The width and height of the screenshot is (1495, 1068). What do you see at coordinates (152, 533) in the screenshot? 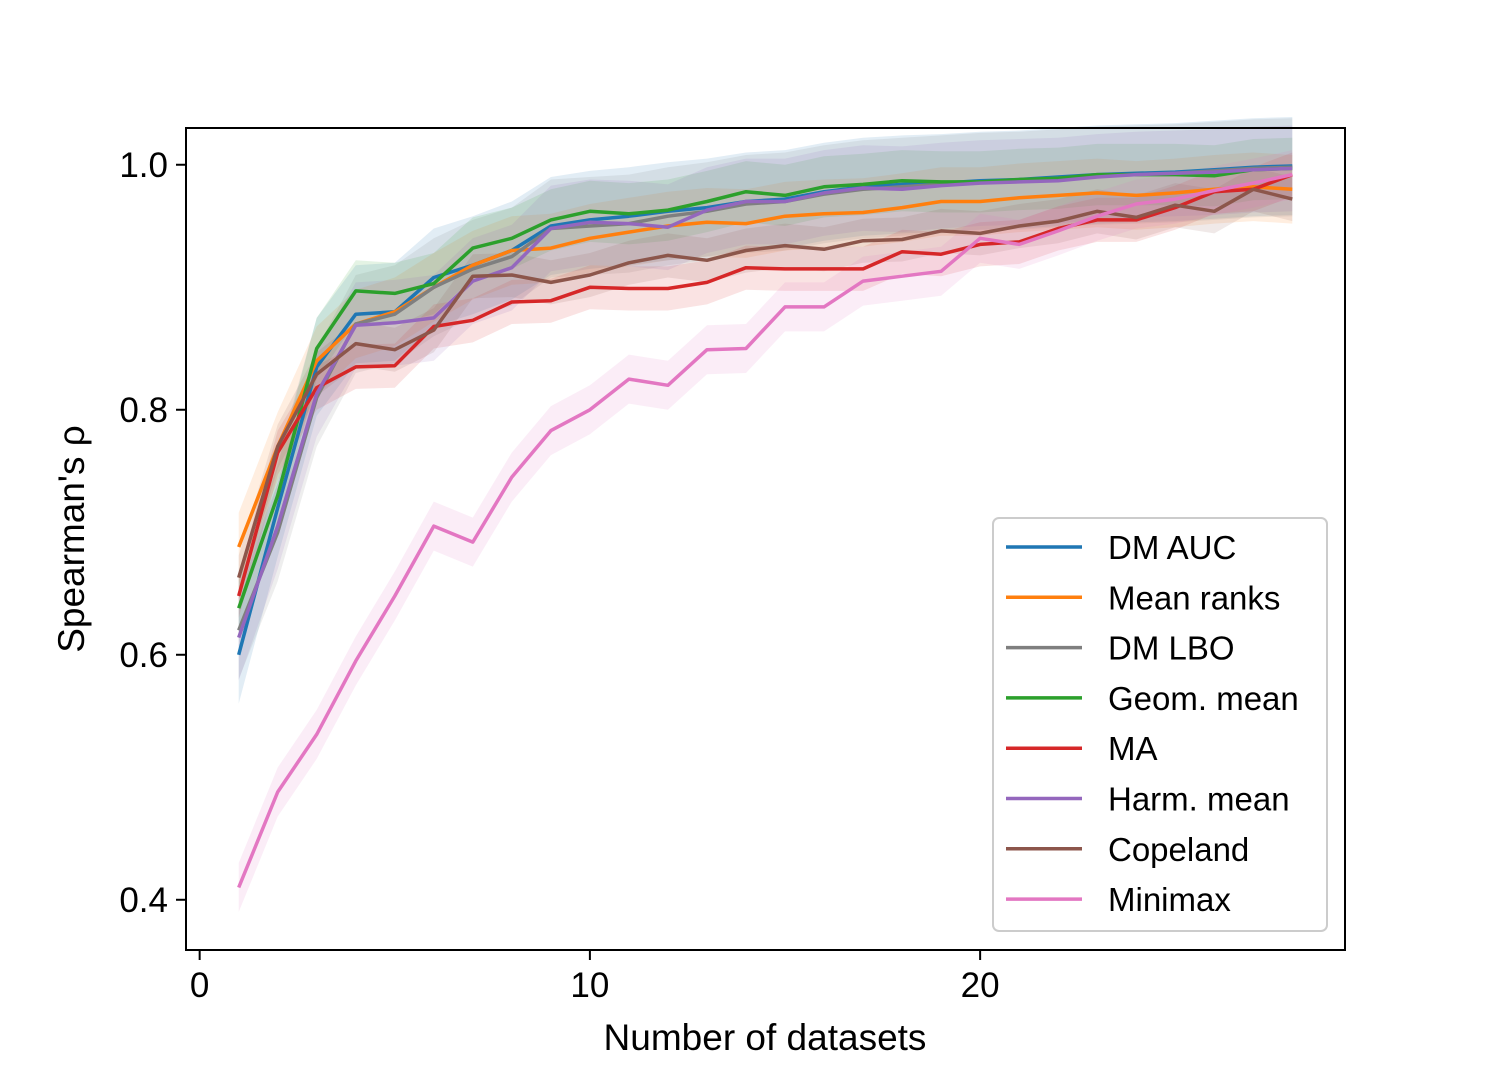
I see `y-axis: 0.4 0.6 0.8 1.0` at bounding box center [152, 533].